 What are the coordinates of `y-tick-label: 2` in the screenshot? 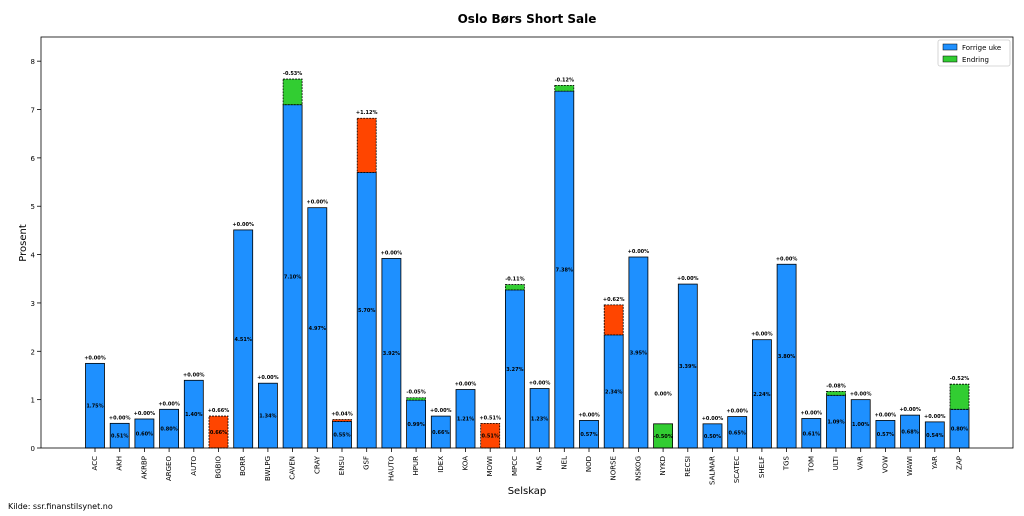 It's located at (33, 352).